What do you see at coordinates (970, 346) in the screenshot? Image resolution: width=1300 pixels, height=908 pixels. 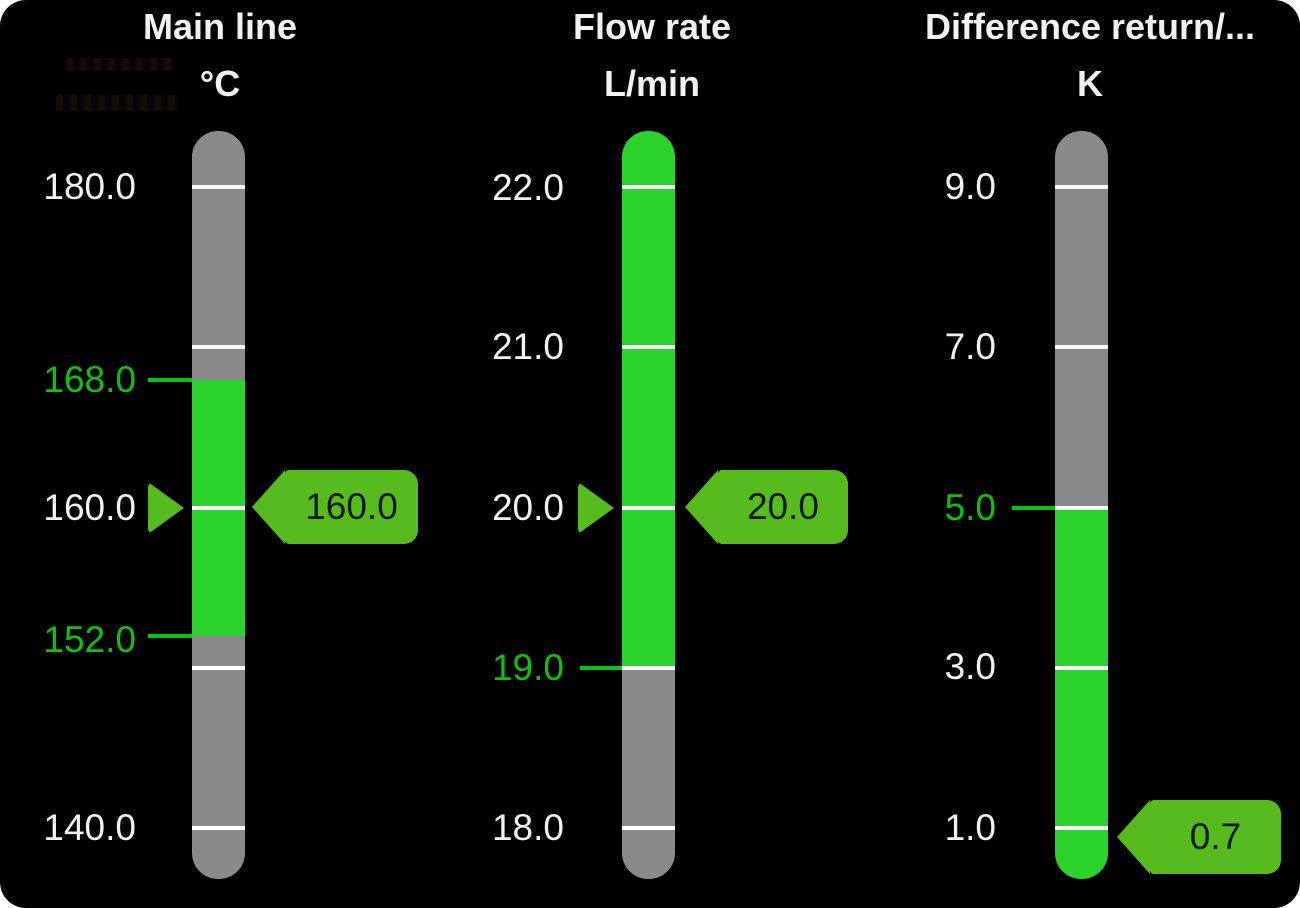 I see `scale-label: 7.0` at bounding box center [970, 346].